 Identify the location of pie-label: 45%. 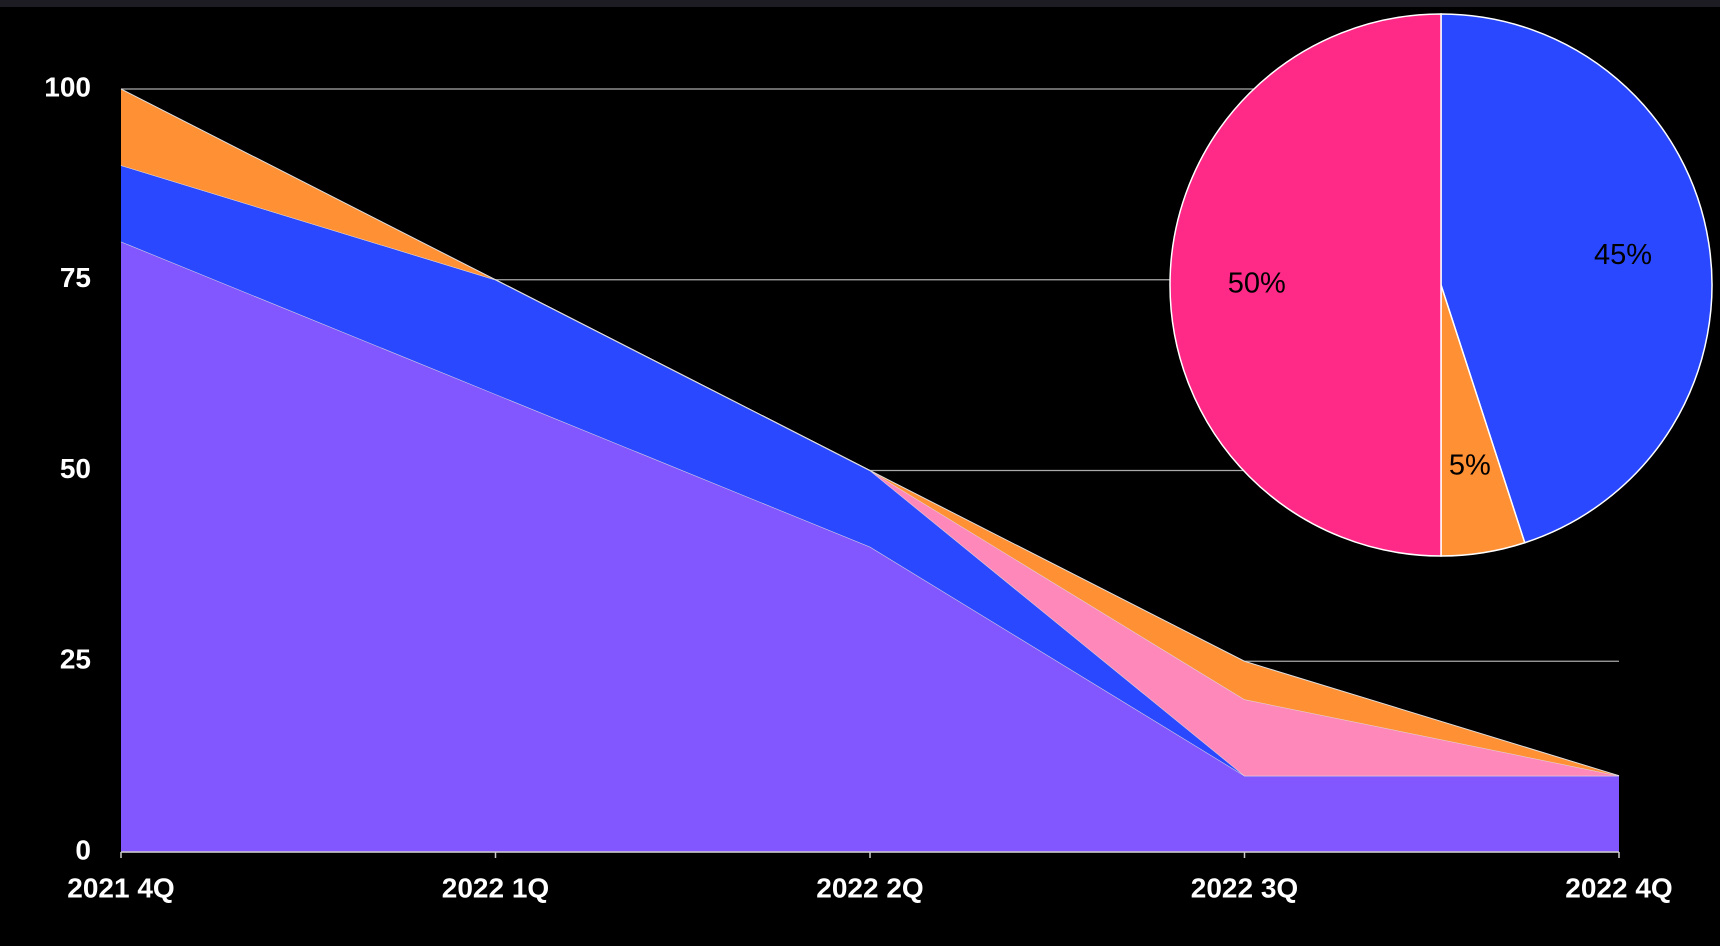
(1623, 255).